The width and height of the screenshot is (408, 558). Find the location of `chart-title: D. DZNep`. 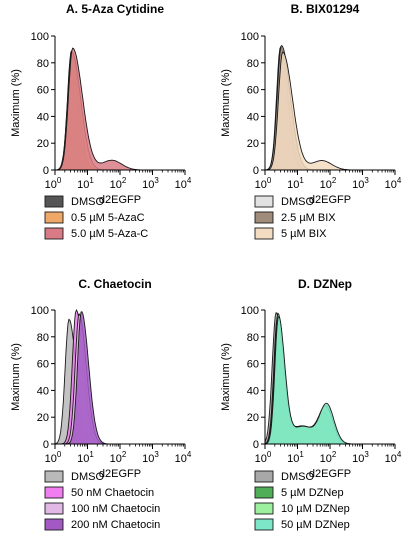

chart-title: D. DZNep is located at coordinates (325, 284).